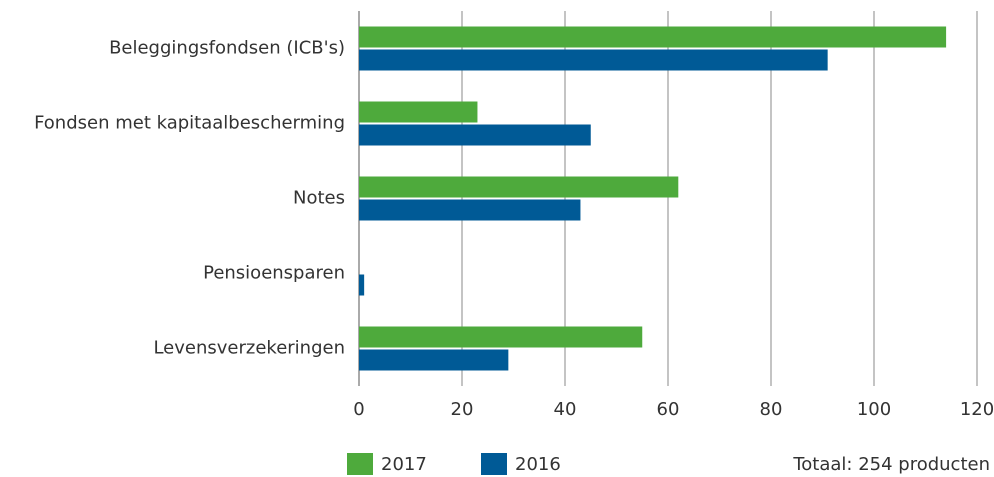  What do you see at coordinates (227, 48) in the screenshot?
I see `y-tick-label: Beleggingsfondsen (ICB's)` at bounding box center [227, 48].